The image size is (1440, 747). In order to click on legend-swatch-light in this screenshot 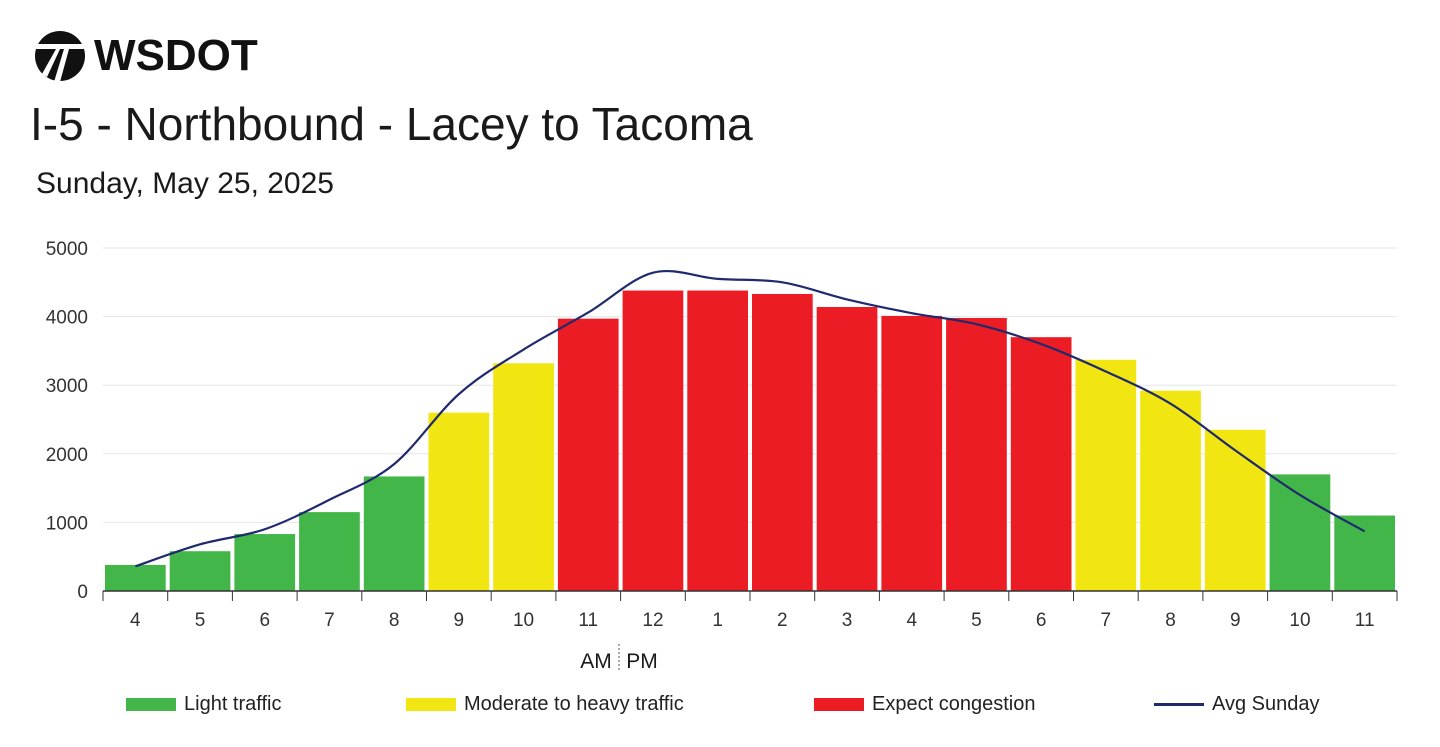, I will do `click(151, 704)`.